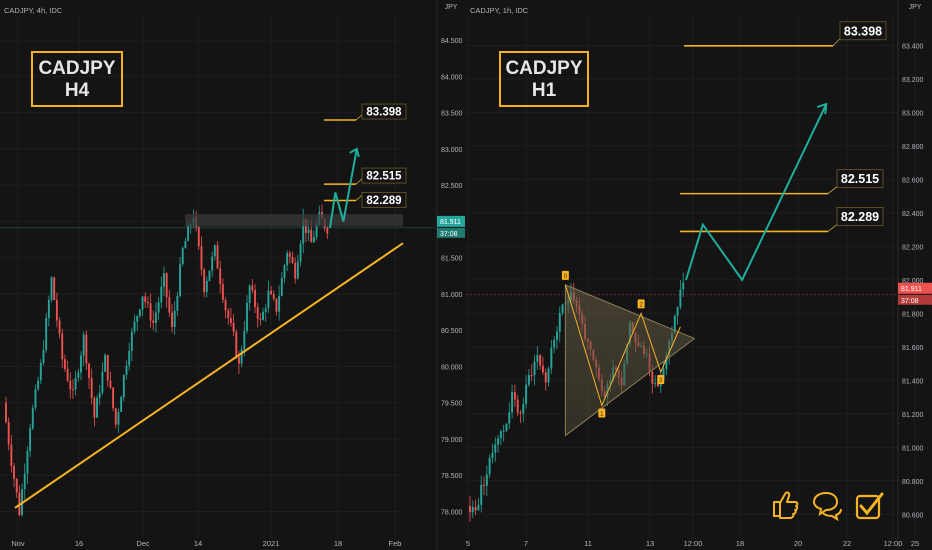 This screenshot has width=932, height=550. Describe the element at coordinates (206, 543) in the screenshot. I see `time-axis: Nov 16 Dec 14 2021 18 Feb` at that location.